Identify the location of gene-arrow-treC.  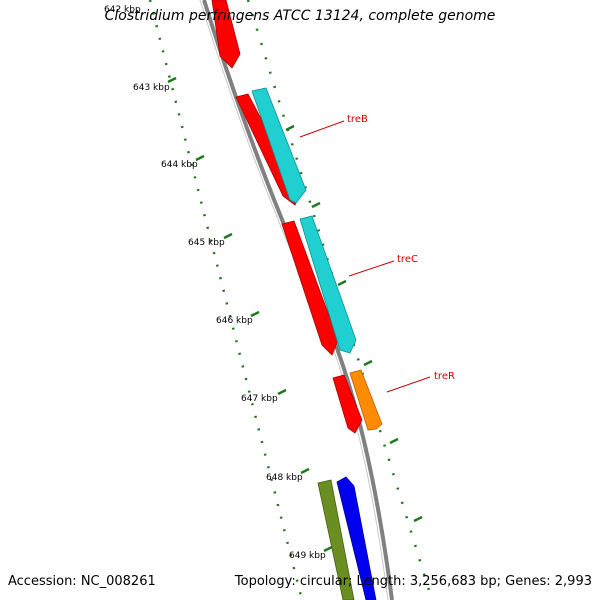
(328, 284).